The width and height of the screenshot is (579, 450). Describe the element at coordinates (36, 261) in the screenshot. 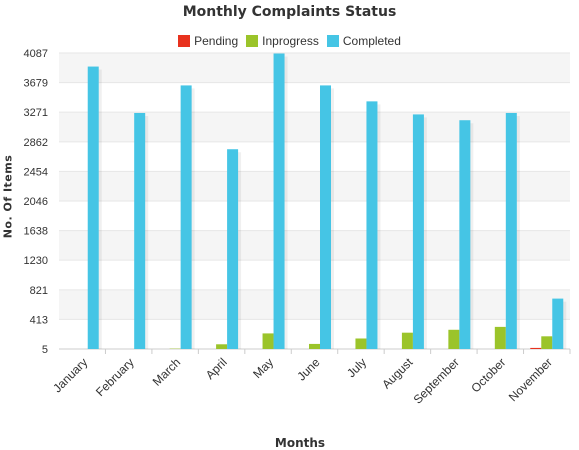

I see `y-tick-label: 1230` at that location.